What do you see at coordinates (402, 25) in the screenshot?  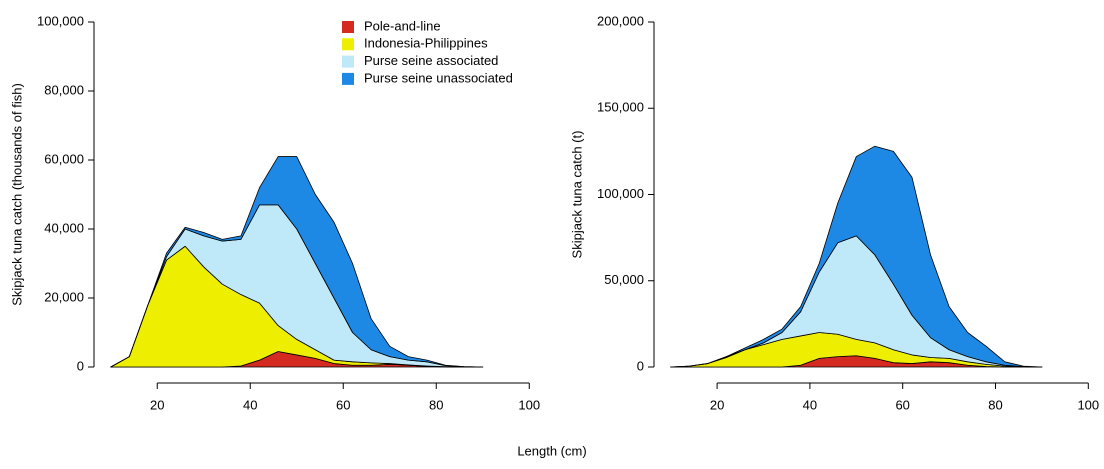 I see `legend-label: Pole-and-line` at bounding box center [402, 25].